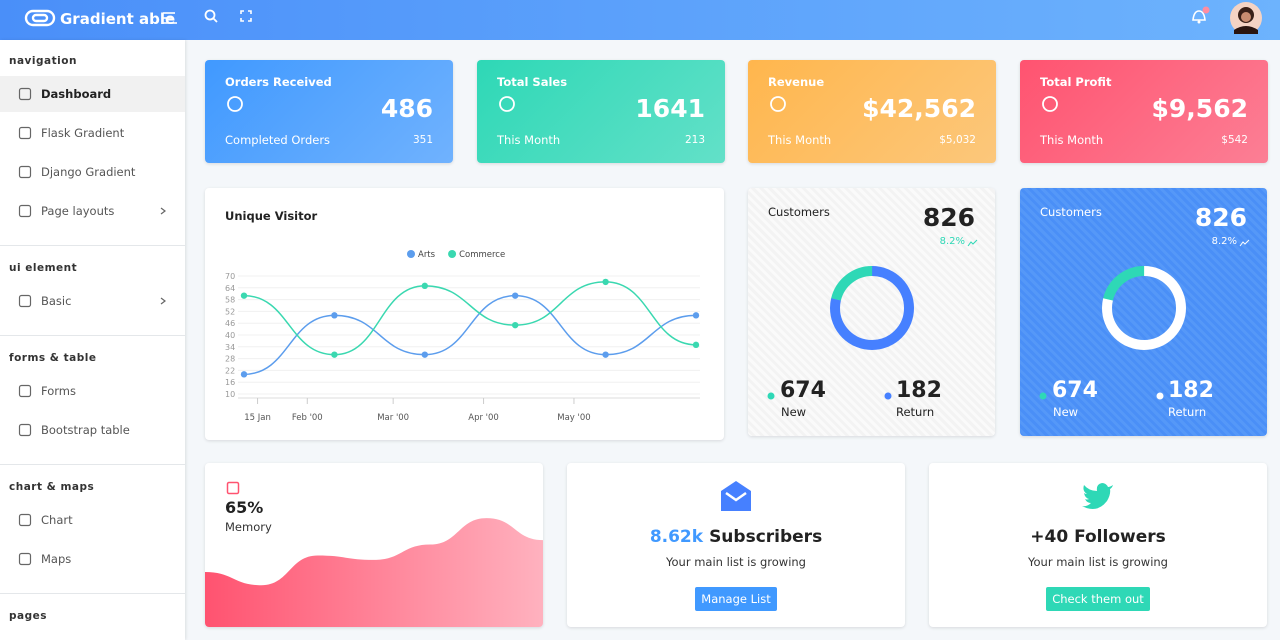  What do you see at coordinates (1098, 537) in the screenshot?
I see `followers-title: +40 Followers` at bounding box center [1098, 537].